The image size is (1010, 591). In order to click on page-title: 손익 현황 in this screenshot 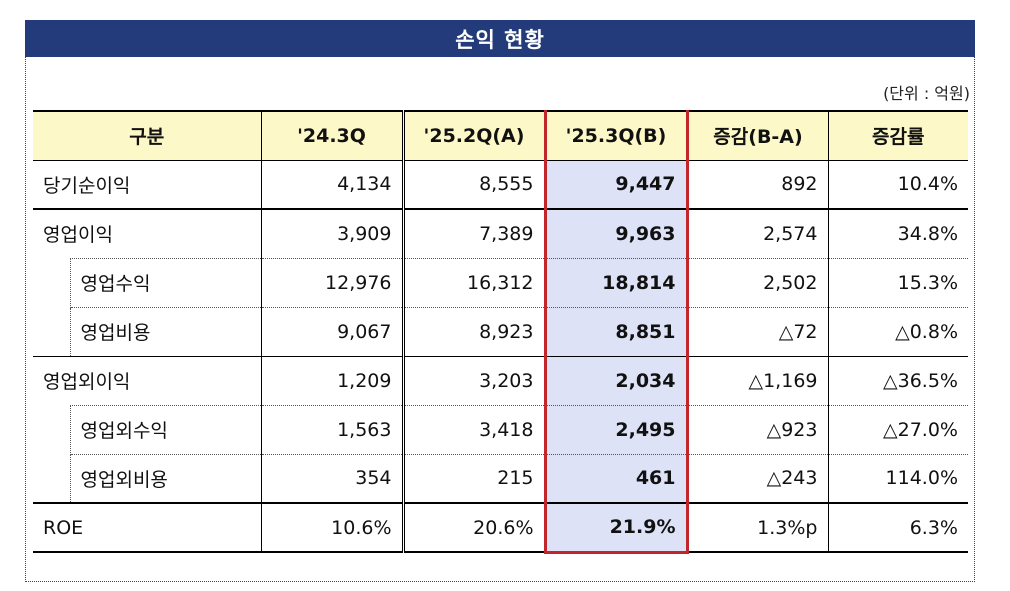, I will do `click(500, 38)`.